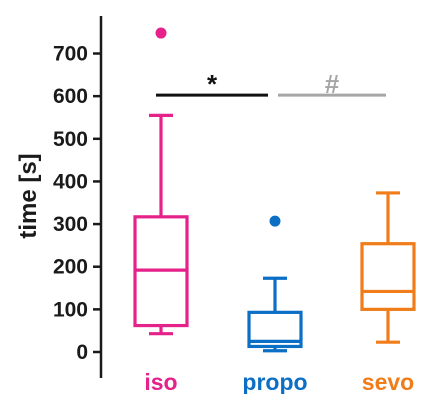 This screenshot has height=394, width=429. What do you see at coordinates (70, 224) in the screenshot?
I see `y-tick-label: 300` at bounding box center [70, 224].